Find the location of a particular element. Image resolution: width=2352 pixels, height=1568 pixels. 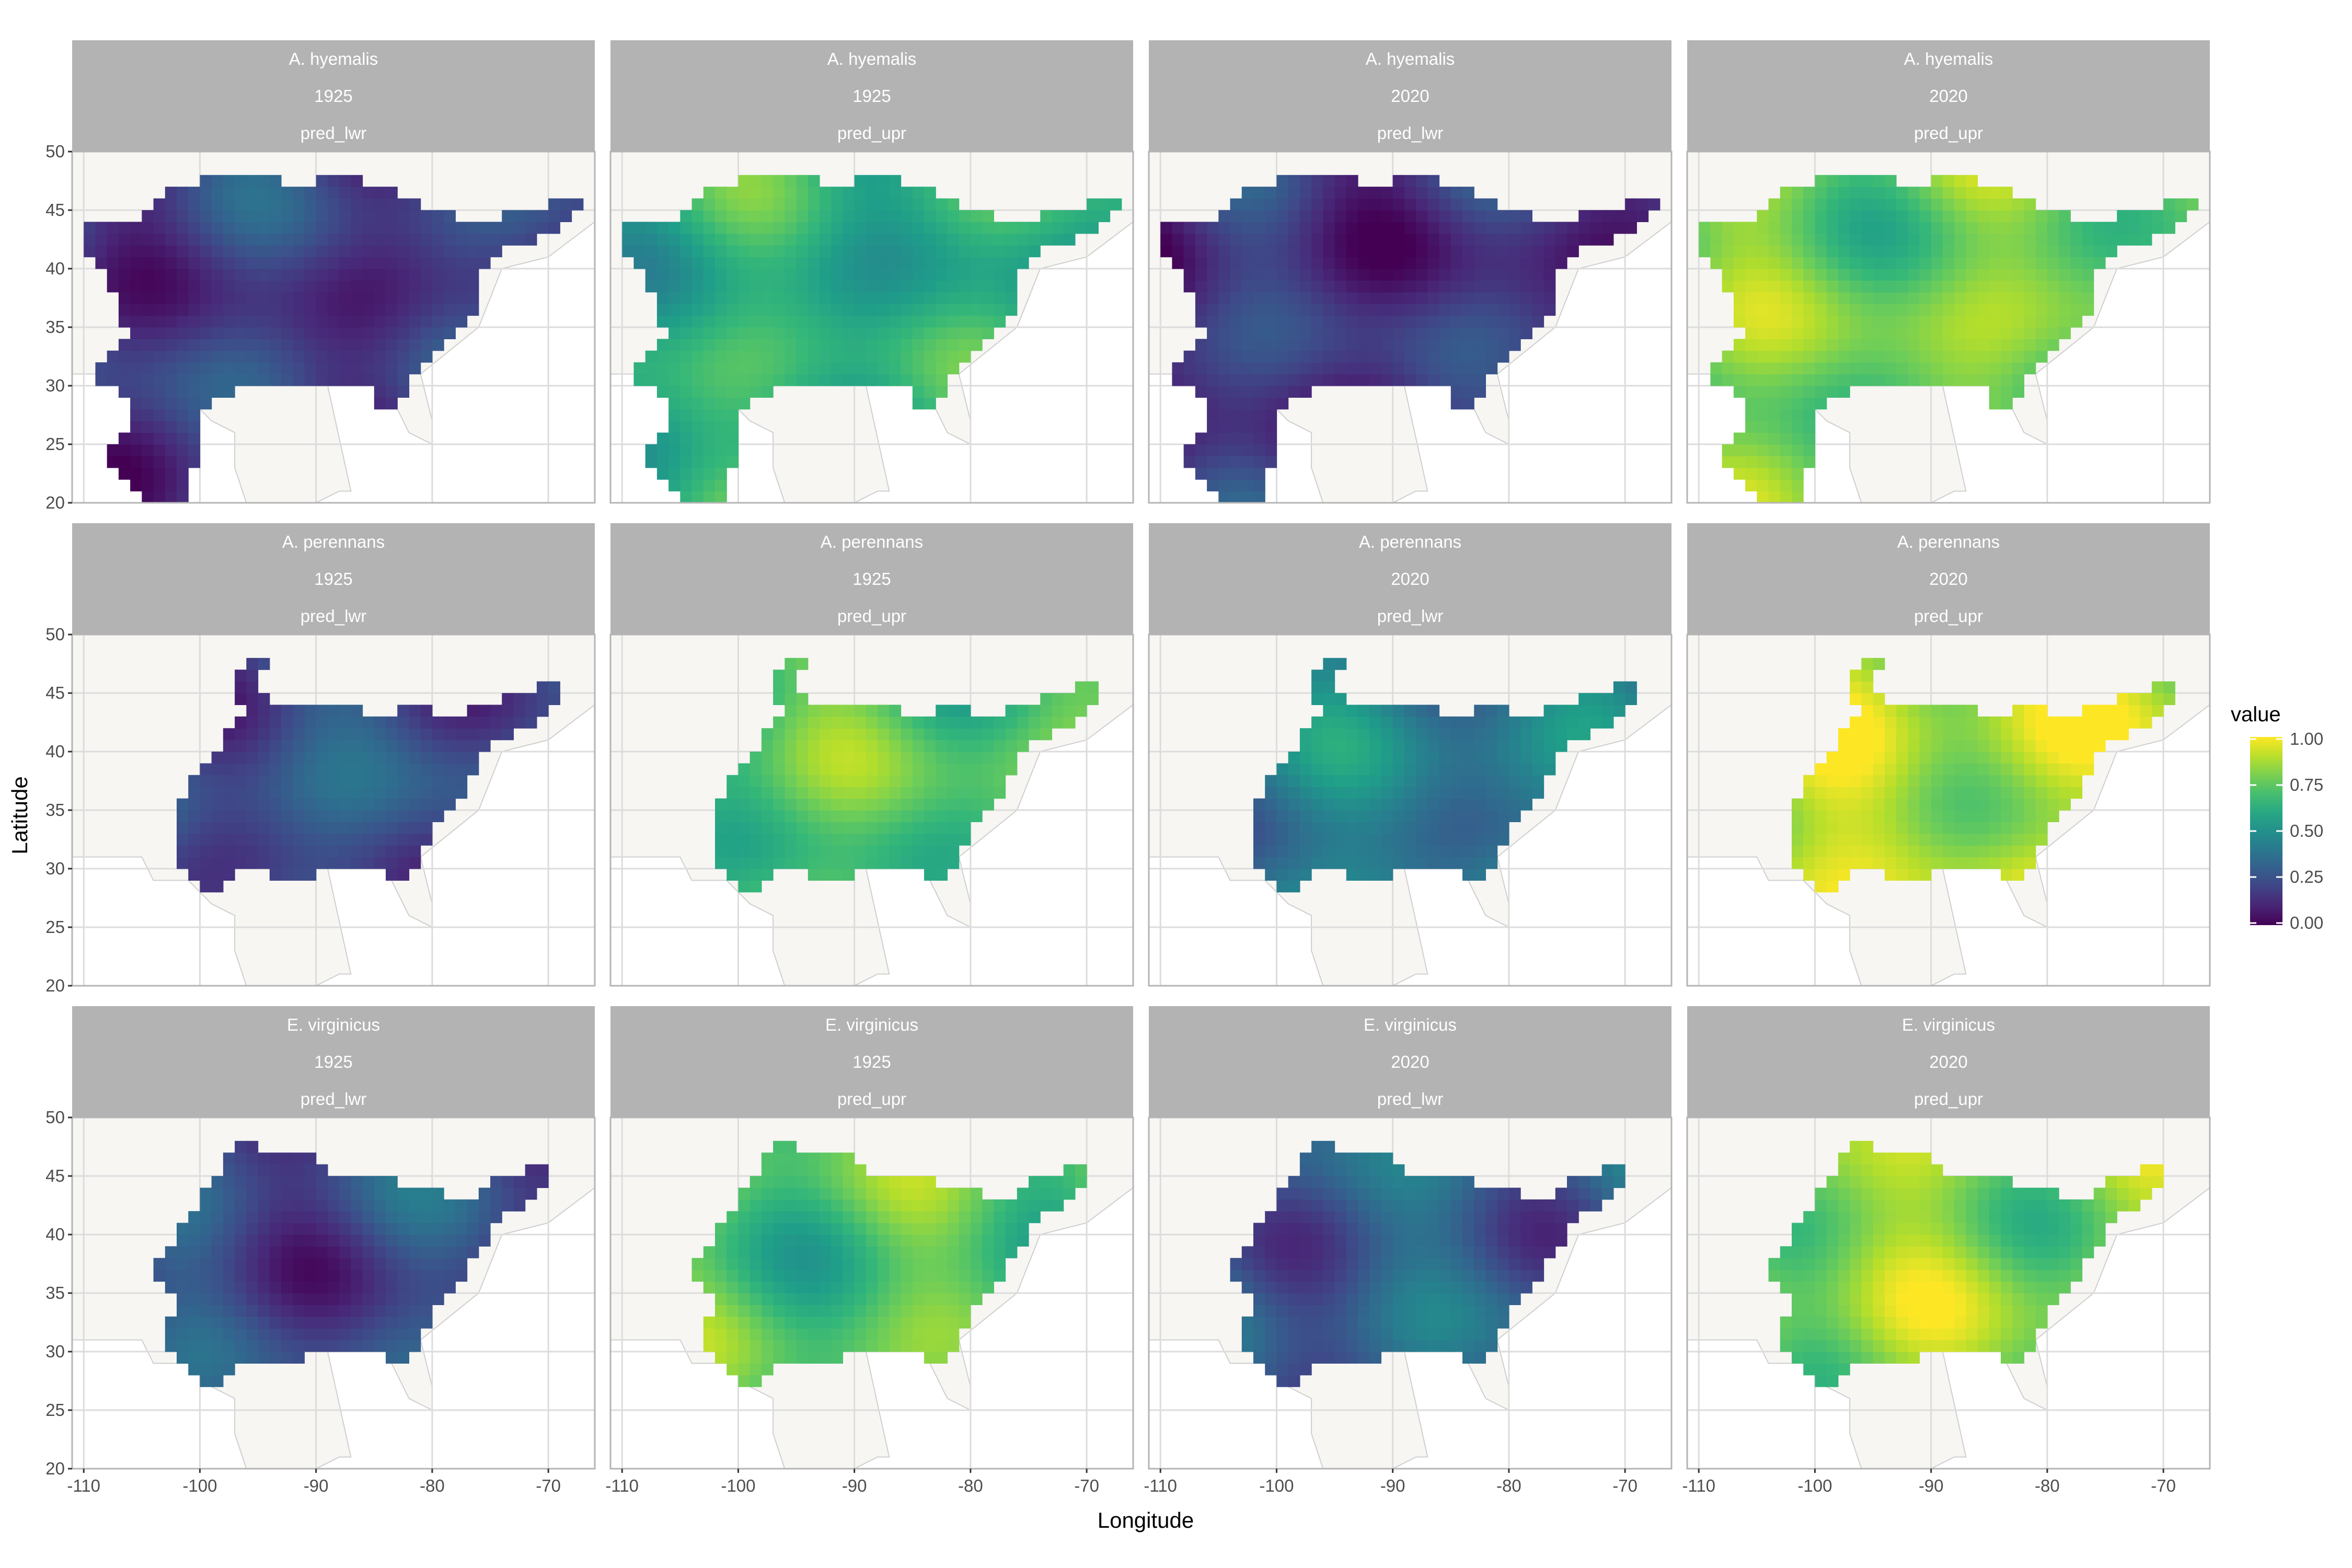

panel-border is located at coordinates (1410, 327).